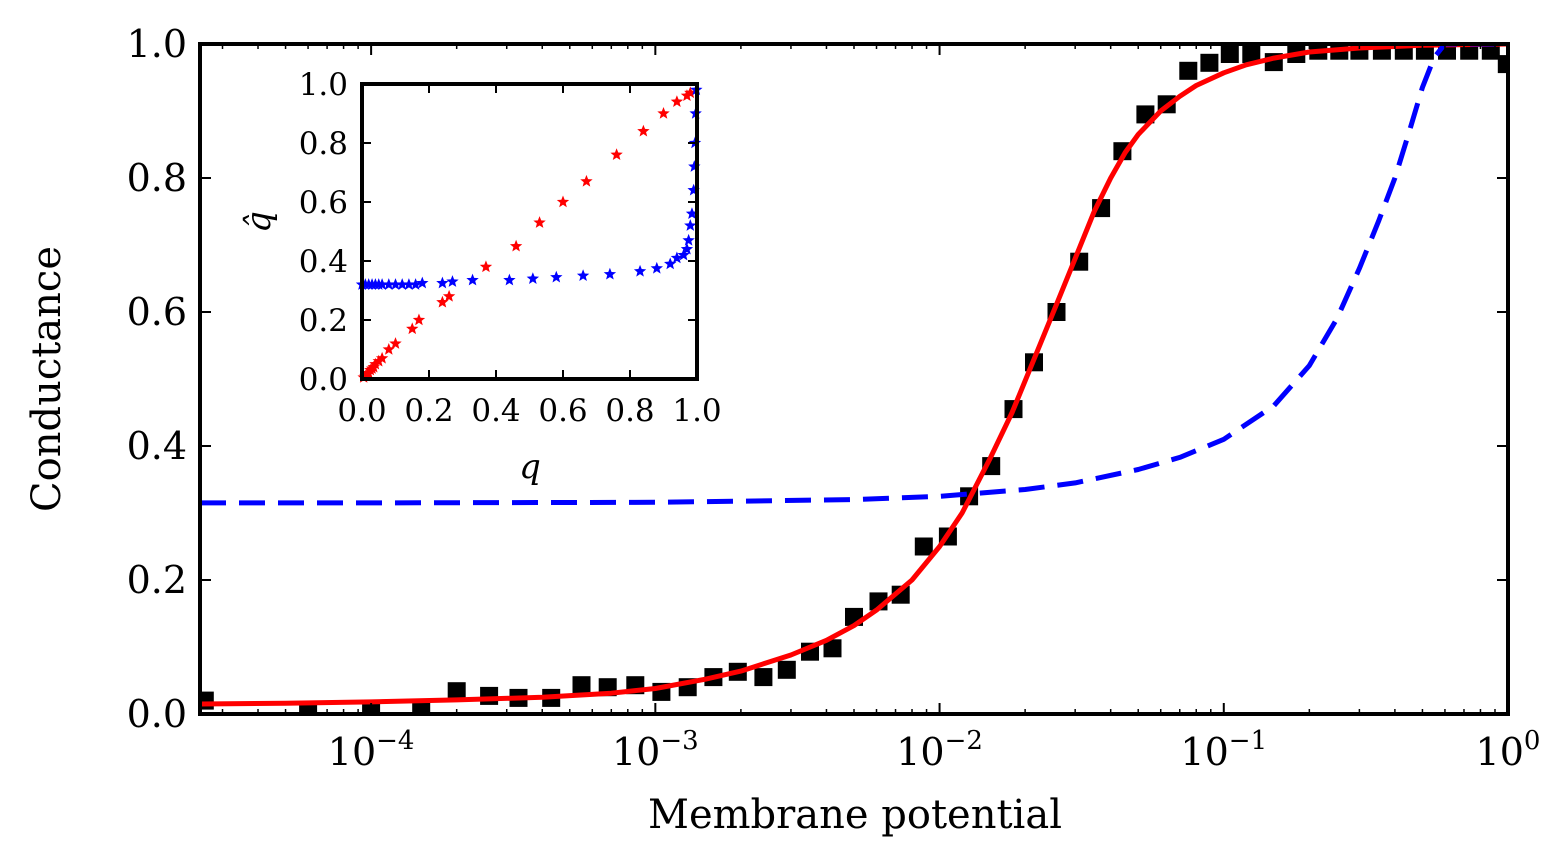 This screenshot has width=1566, height=863. I want to click on y-tick-label: 0.4, so click(157, 446).